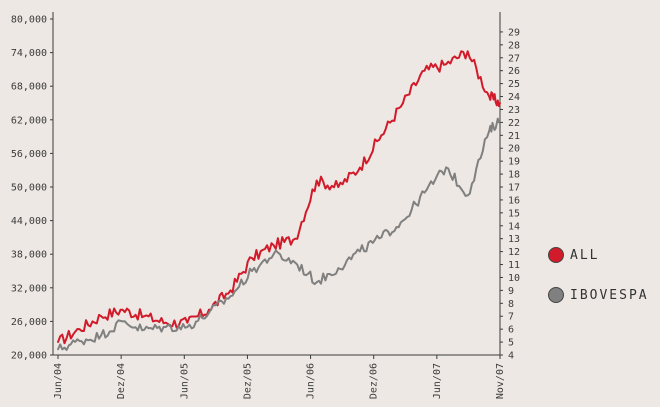 The height and width of the screenshot is (407, 660). I want to click on right-tick-label: 7, so click(511, 317).